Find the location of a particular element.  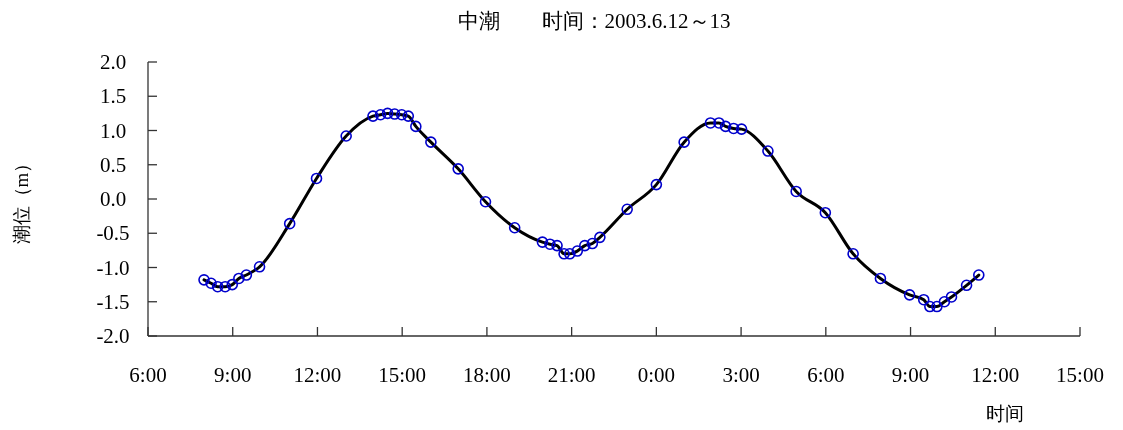

x-tick-label: 21:00 is located at coordinates (571, 375).